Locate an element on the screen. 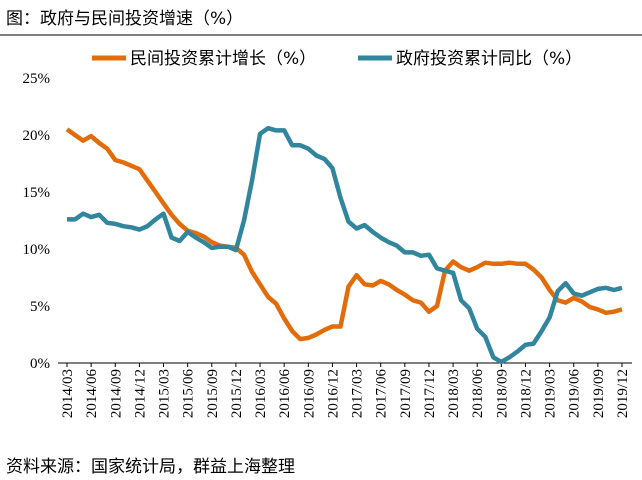 The height and width of the screenshot is (480, 642). legend-label: 政府投资累计同比（%） is located at coordinates (489, 59).